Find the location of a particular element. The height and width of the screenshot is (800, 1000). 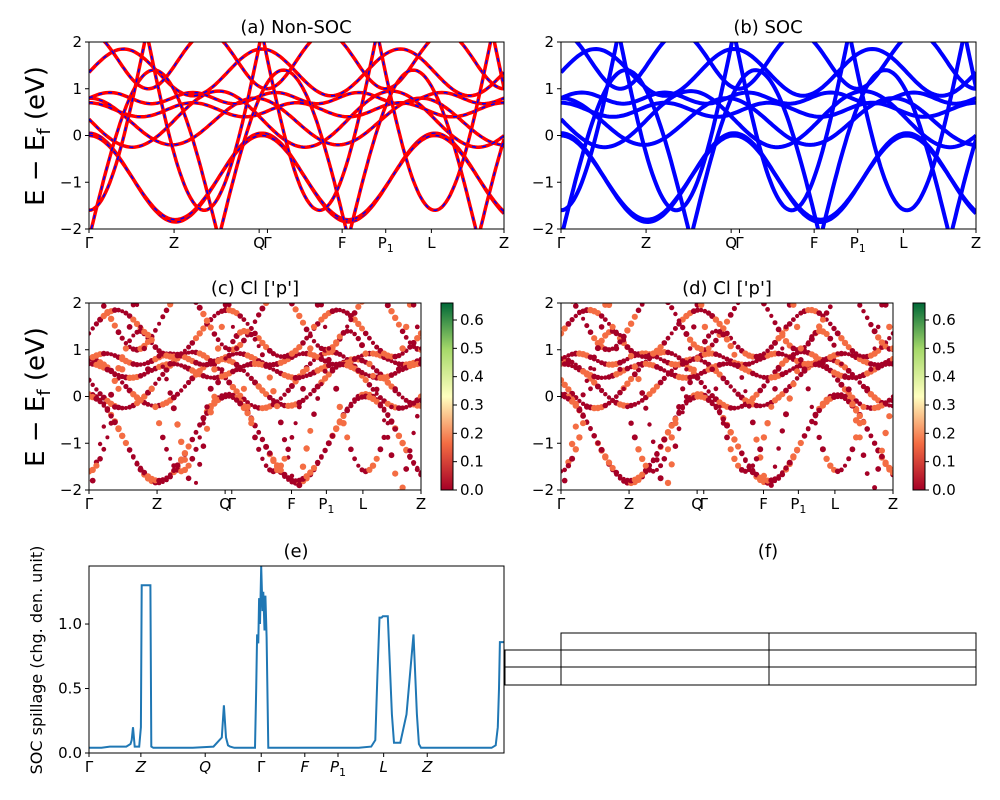

band-line-dashed is located at coordinates (296, 127).